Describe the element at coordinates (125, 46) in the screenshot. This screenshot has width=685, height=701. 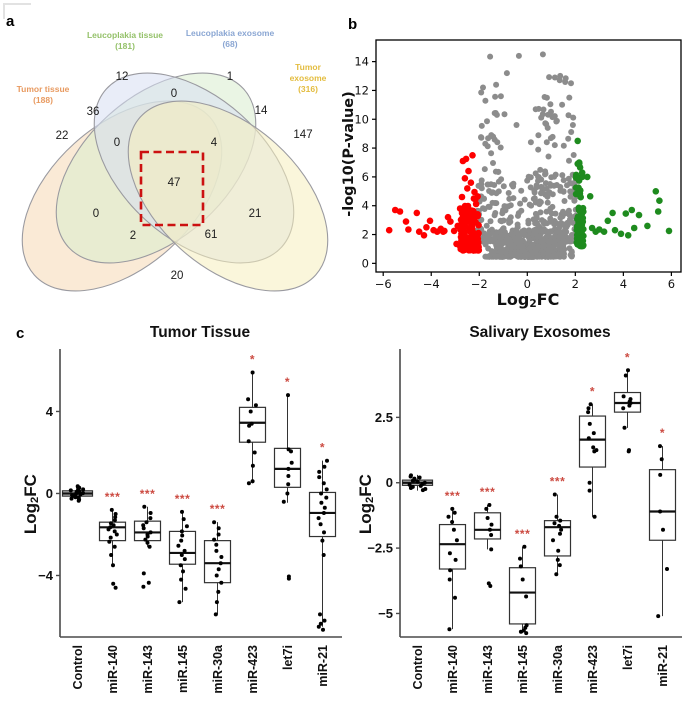
I see `venn-set-count: (181)` at that location.